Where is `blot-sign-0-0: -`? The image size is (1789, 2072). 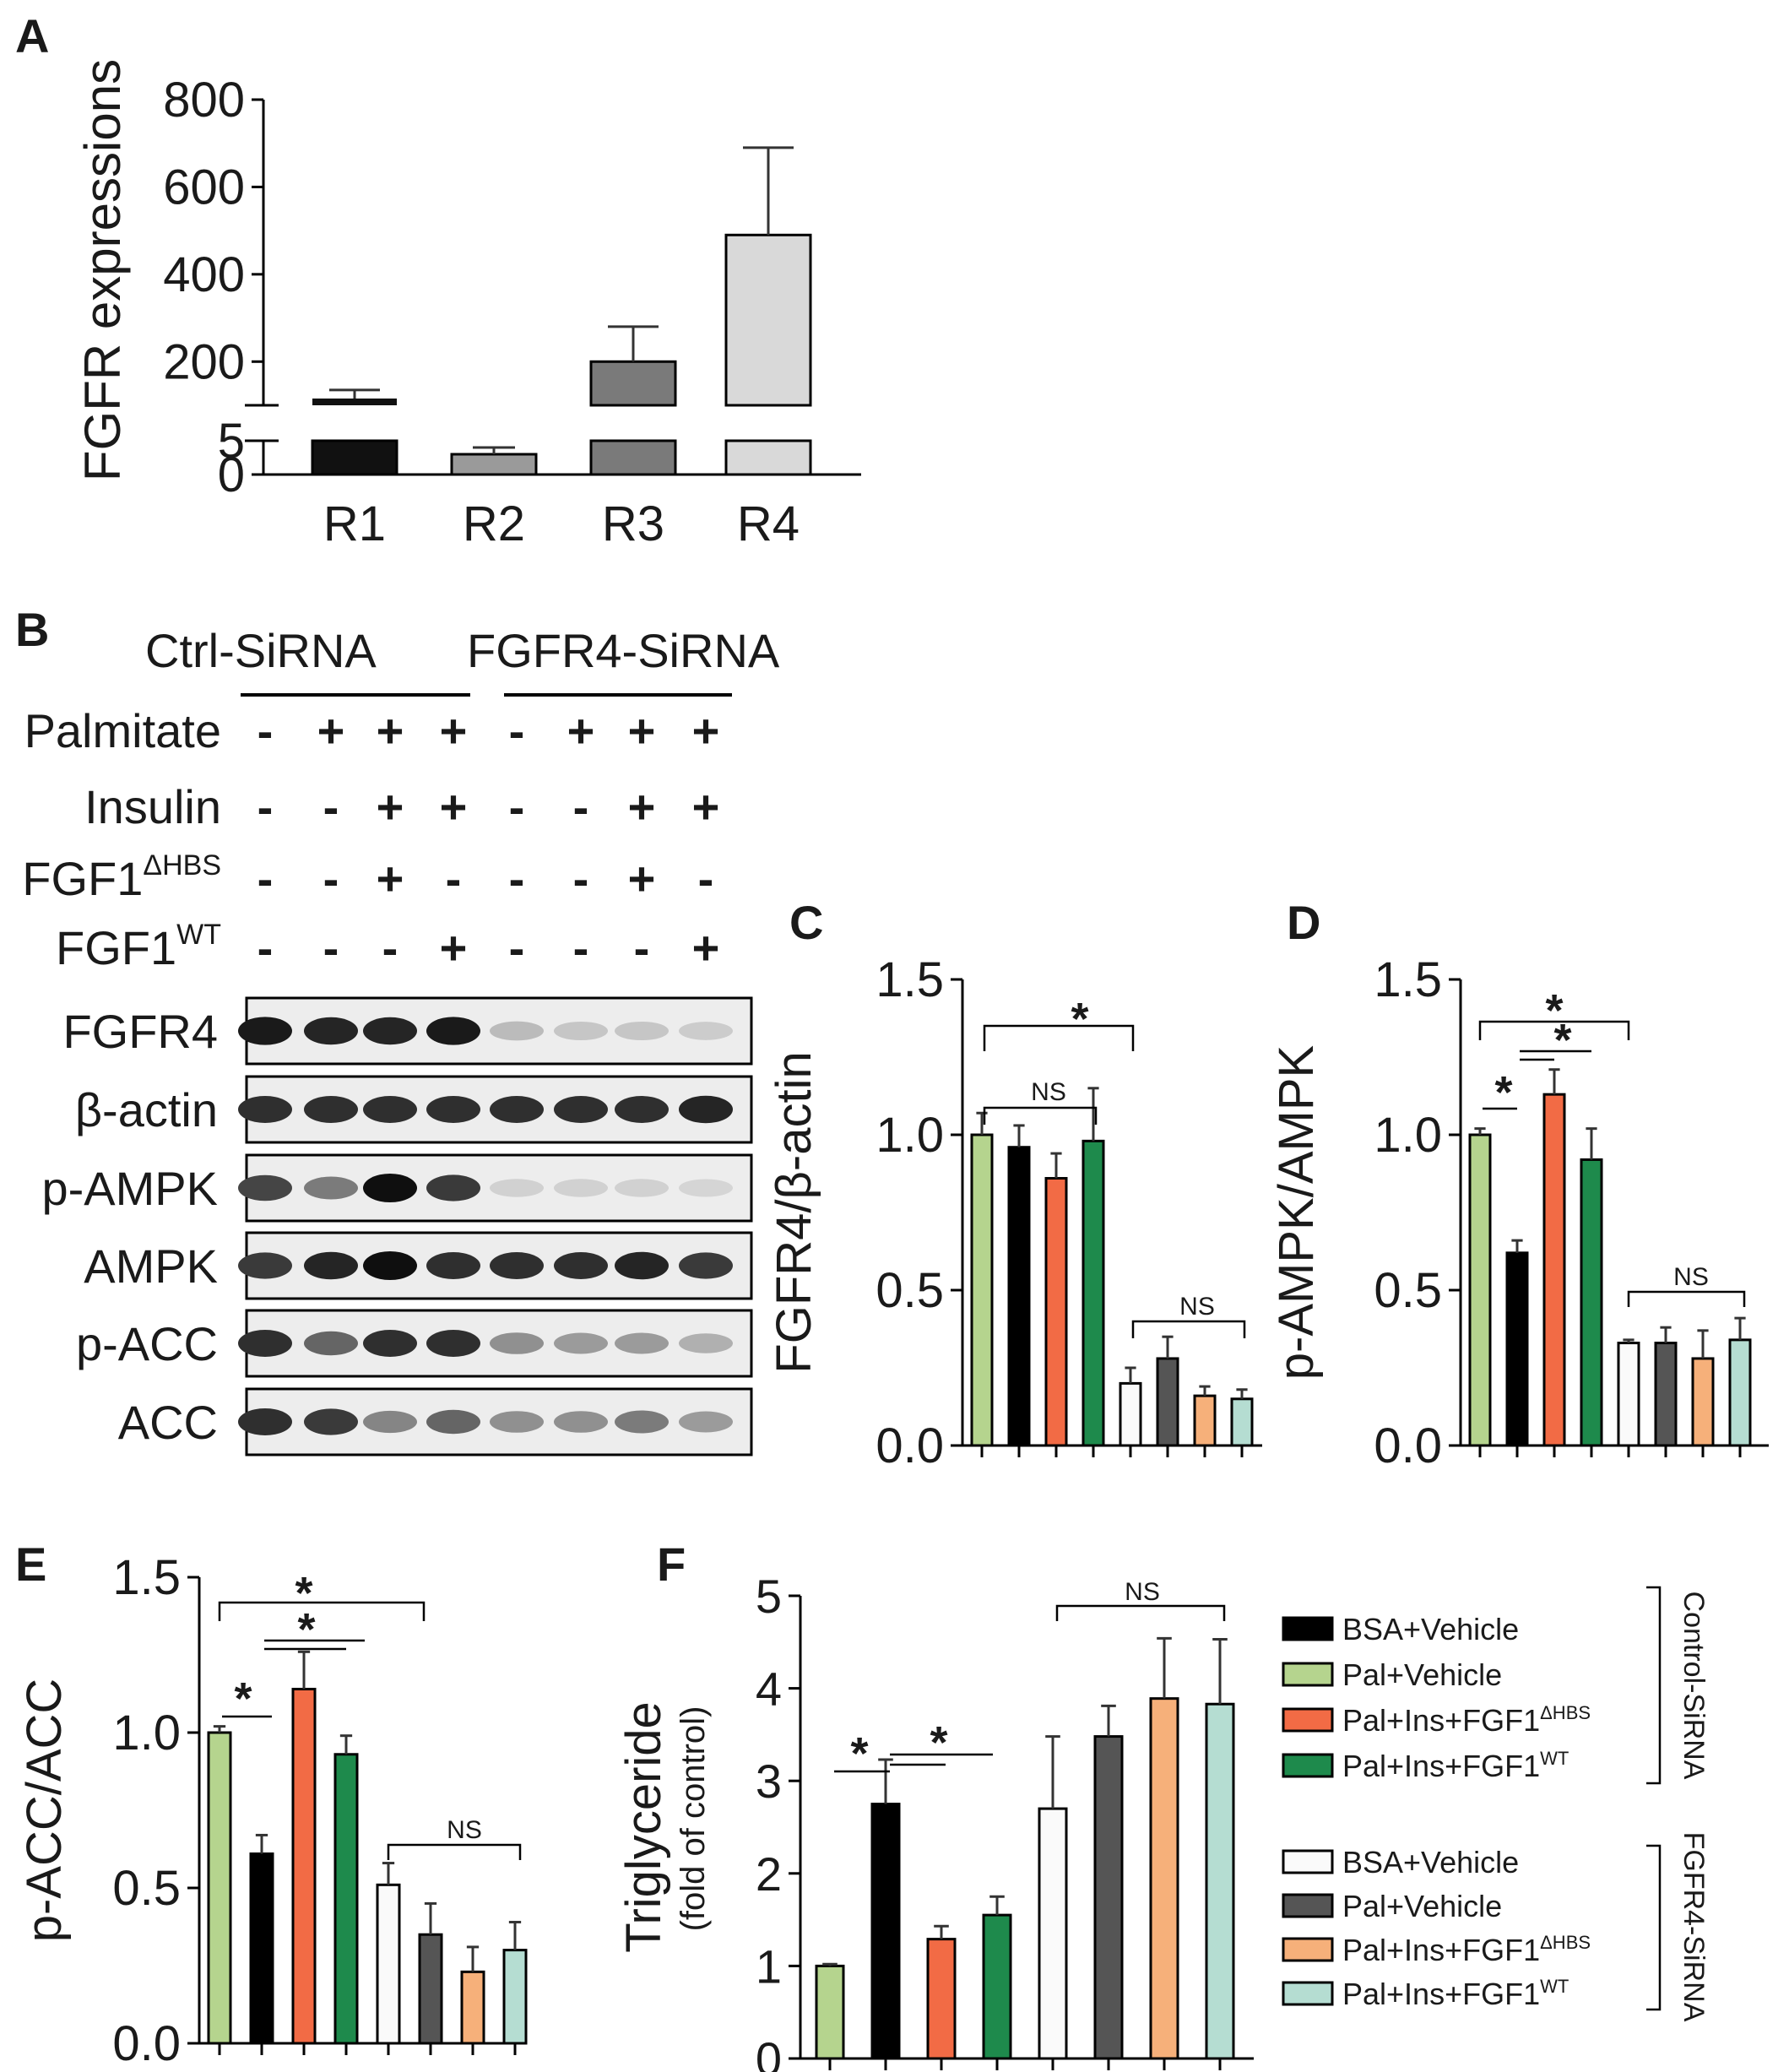
blot-sign-0-0: - is located at coordinates (266, 730).